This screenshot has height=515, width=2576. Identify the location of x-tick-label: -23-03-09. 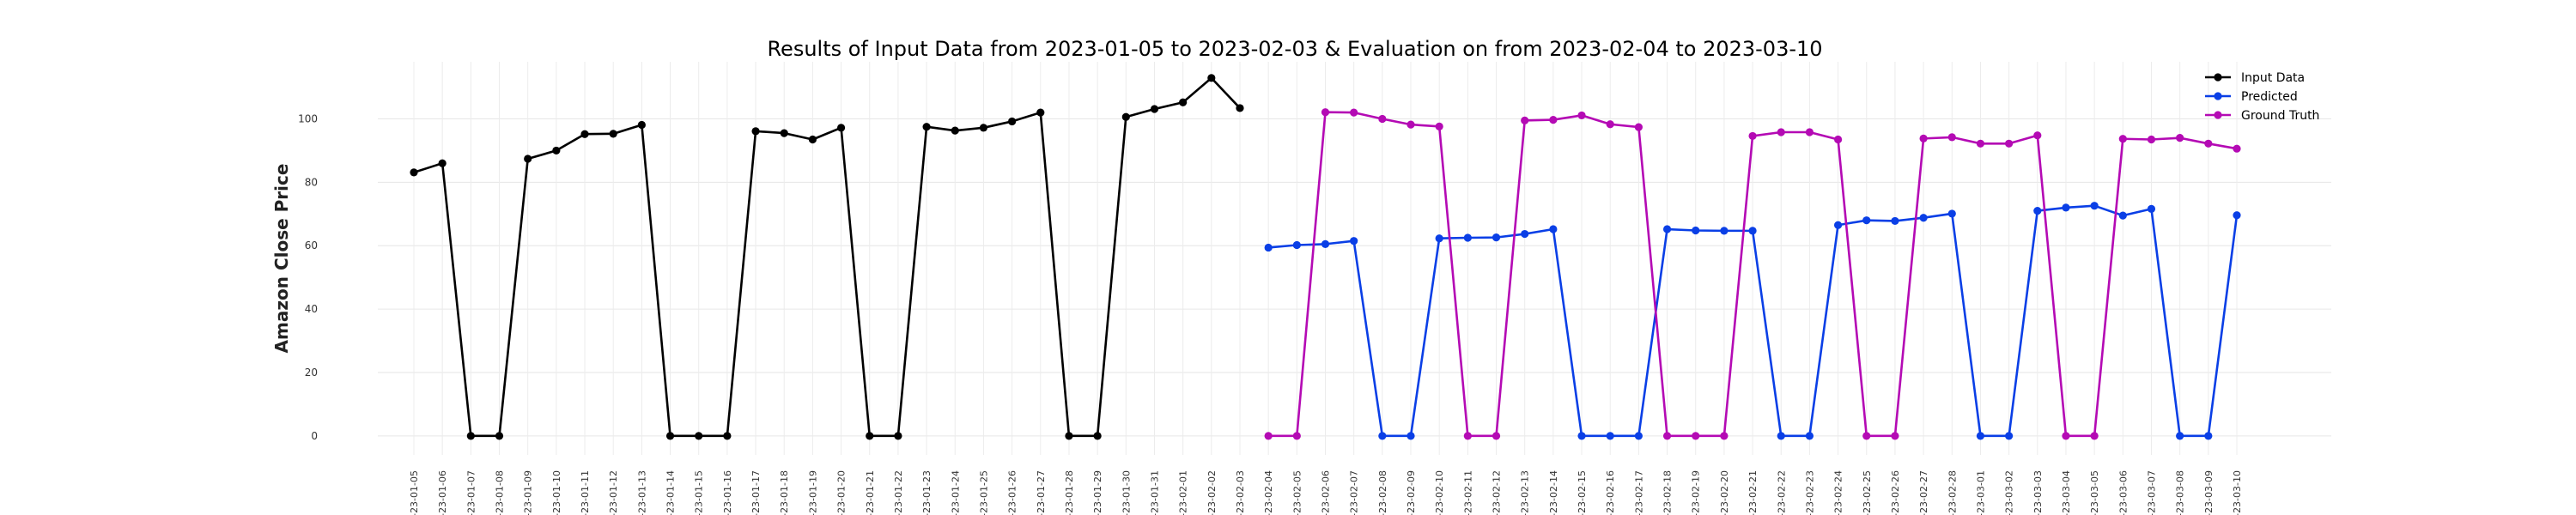
(2209, 492).